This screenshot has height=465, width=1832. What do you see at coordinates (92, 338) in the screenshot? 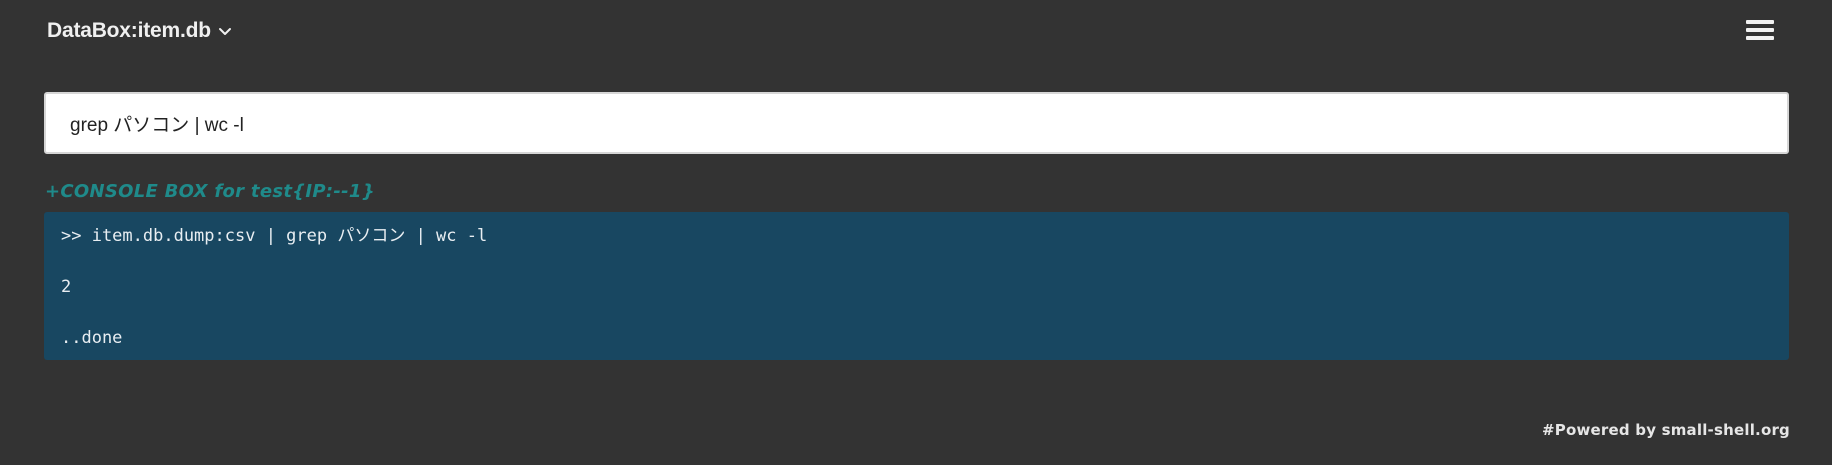
I see `console-line: ..done` at bounding box center [92, 338].